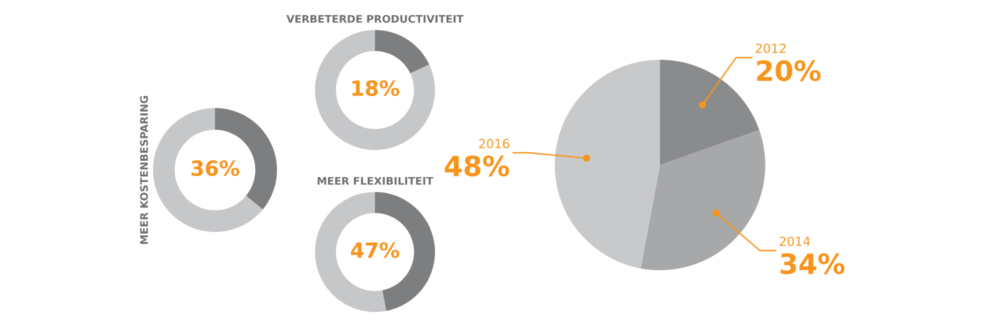 This screenshot has height=330, width=1000. What do you see at coordinates (795, 241) in the screenshot?
I see `slice-label: 2014` at bounding box center [795, 241].